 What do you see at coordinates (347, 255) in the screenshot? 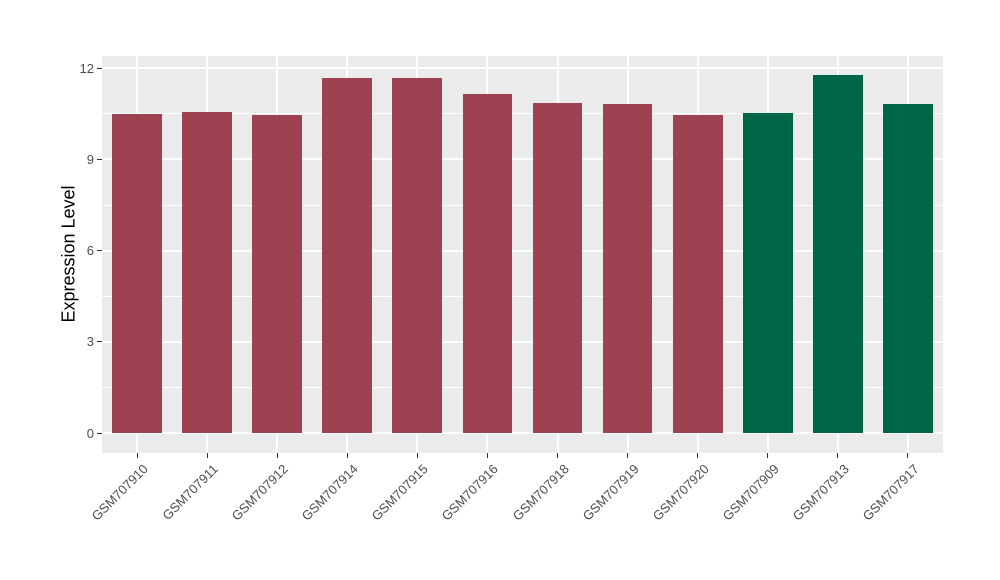
I see `bar-GSM707914` at bounding box center [347, 255].